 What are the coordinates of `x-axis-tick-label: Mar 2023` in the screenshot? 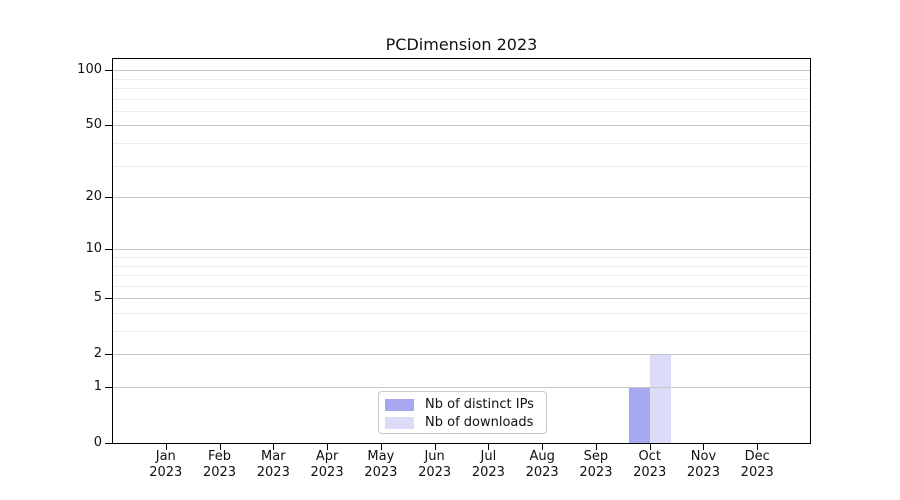 It's located at (273, 465).